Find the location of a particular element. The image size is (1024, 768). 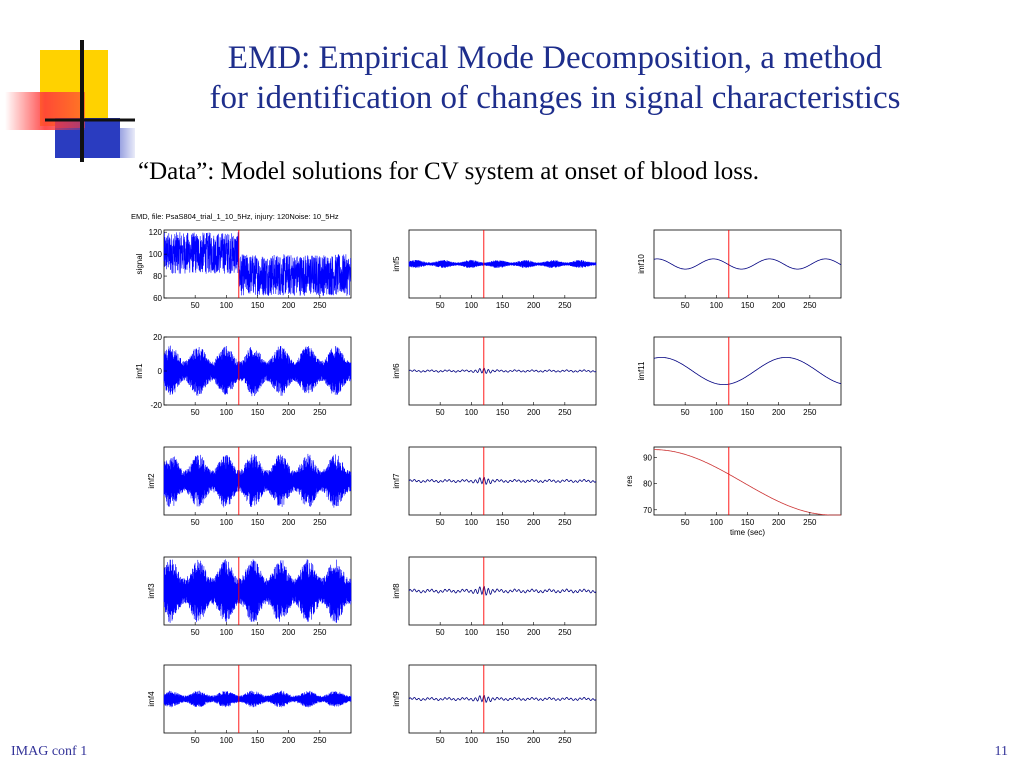

panel-imf9: 50 100 150 200 250 imf9 is located at coordinates (494, 704).